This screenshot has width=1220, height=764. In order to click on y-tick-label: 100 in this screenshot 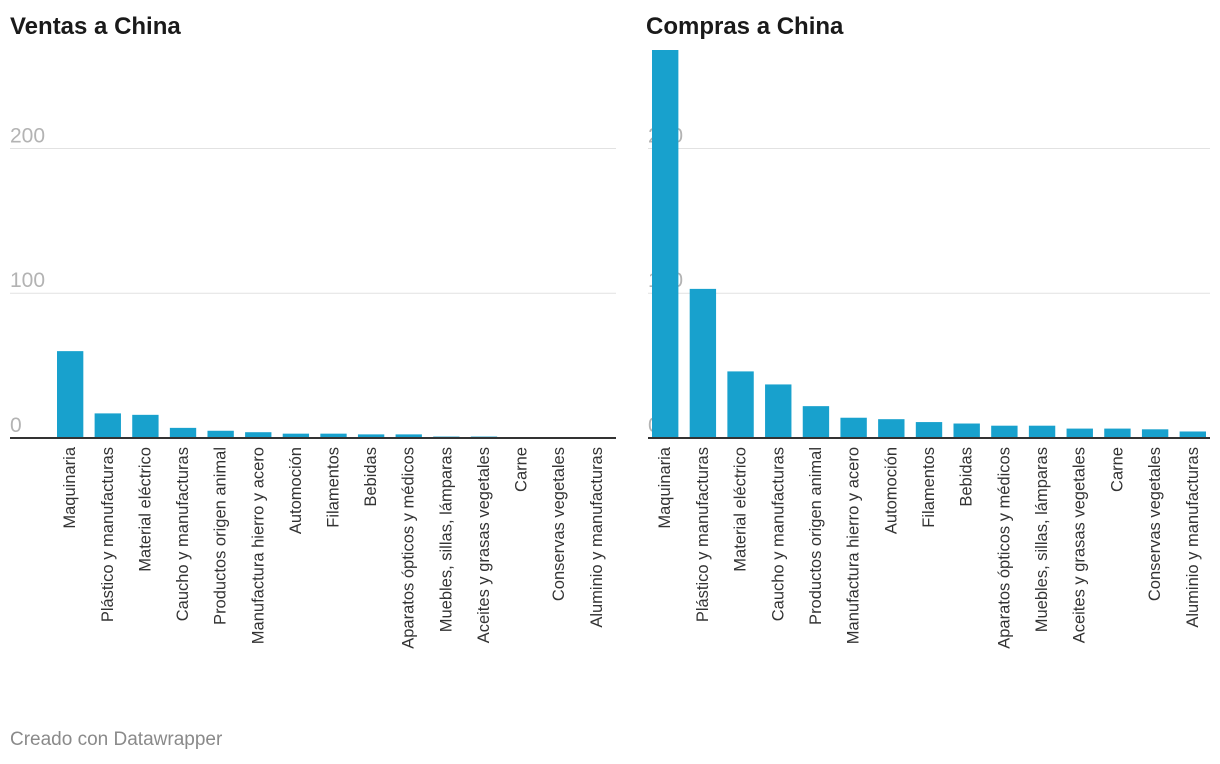, I will do `click(27, 280)`.